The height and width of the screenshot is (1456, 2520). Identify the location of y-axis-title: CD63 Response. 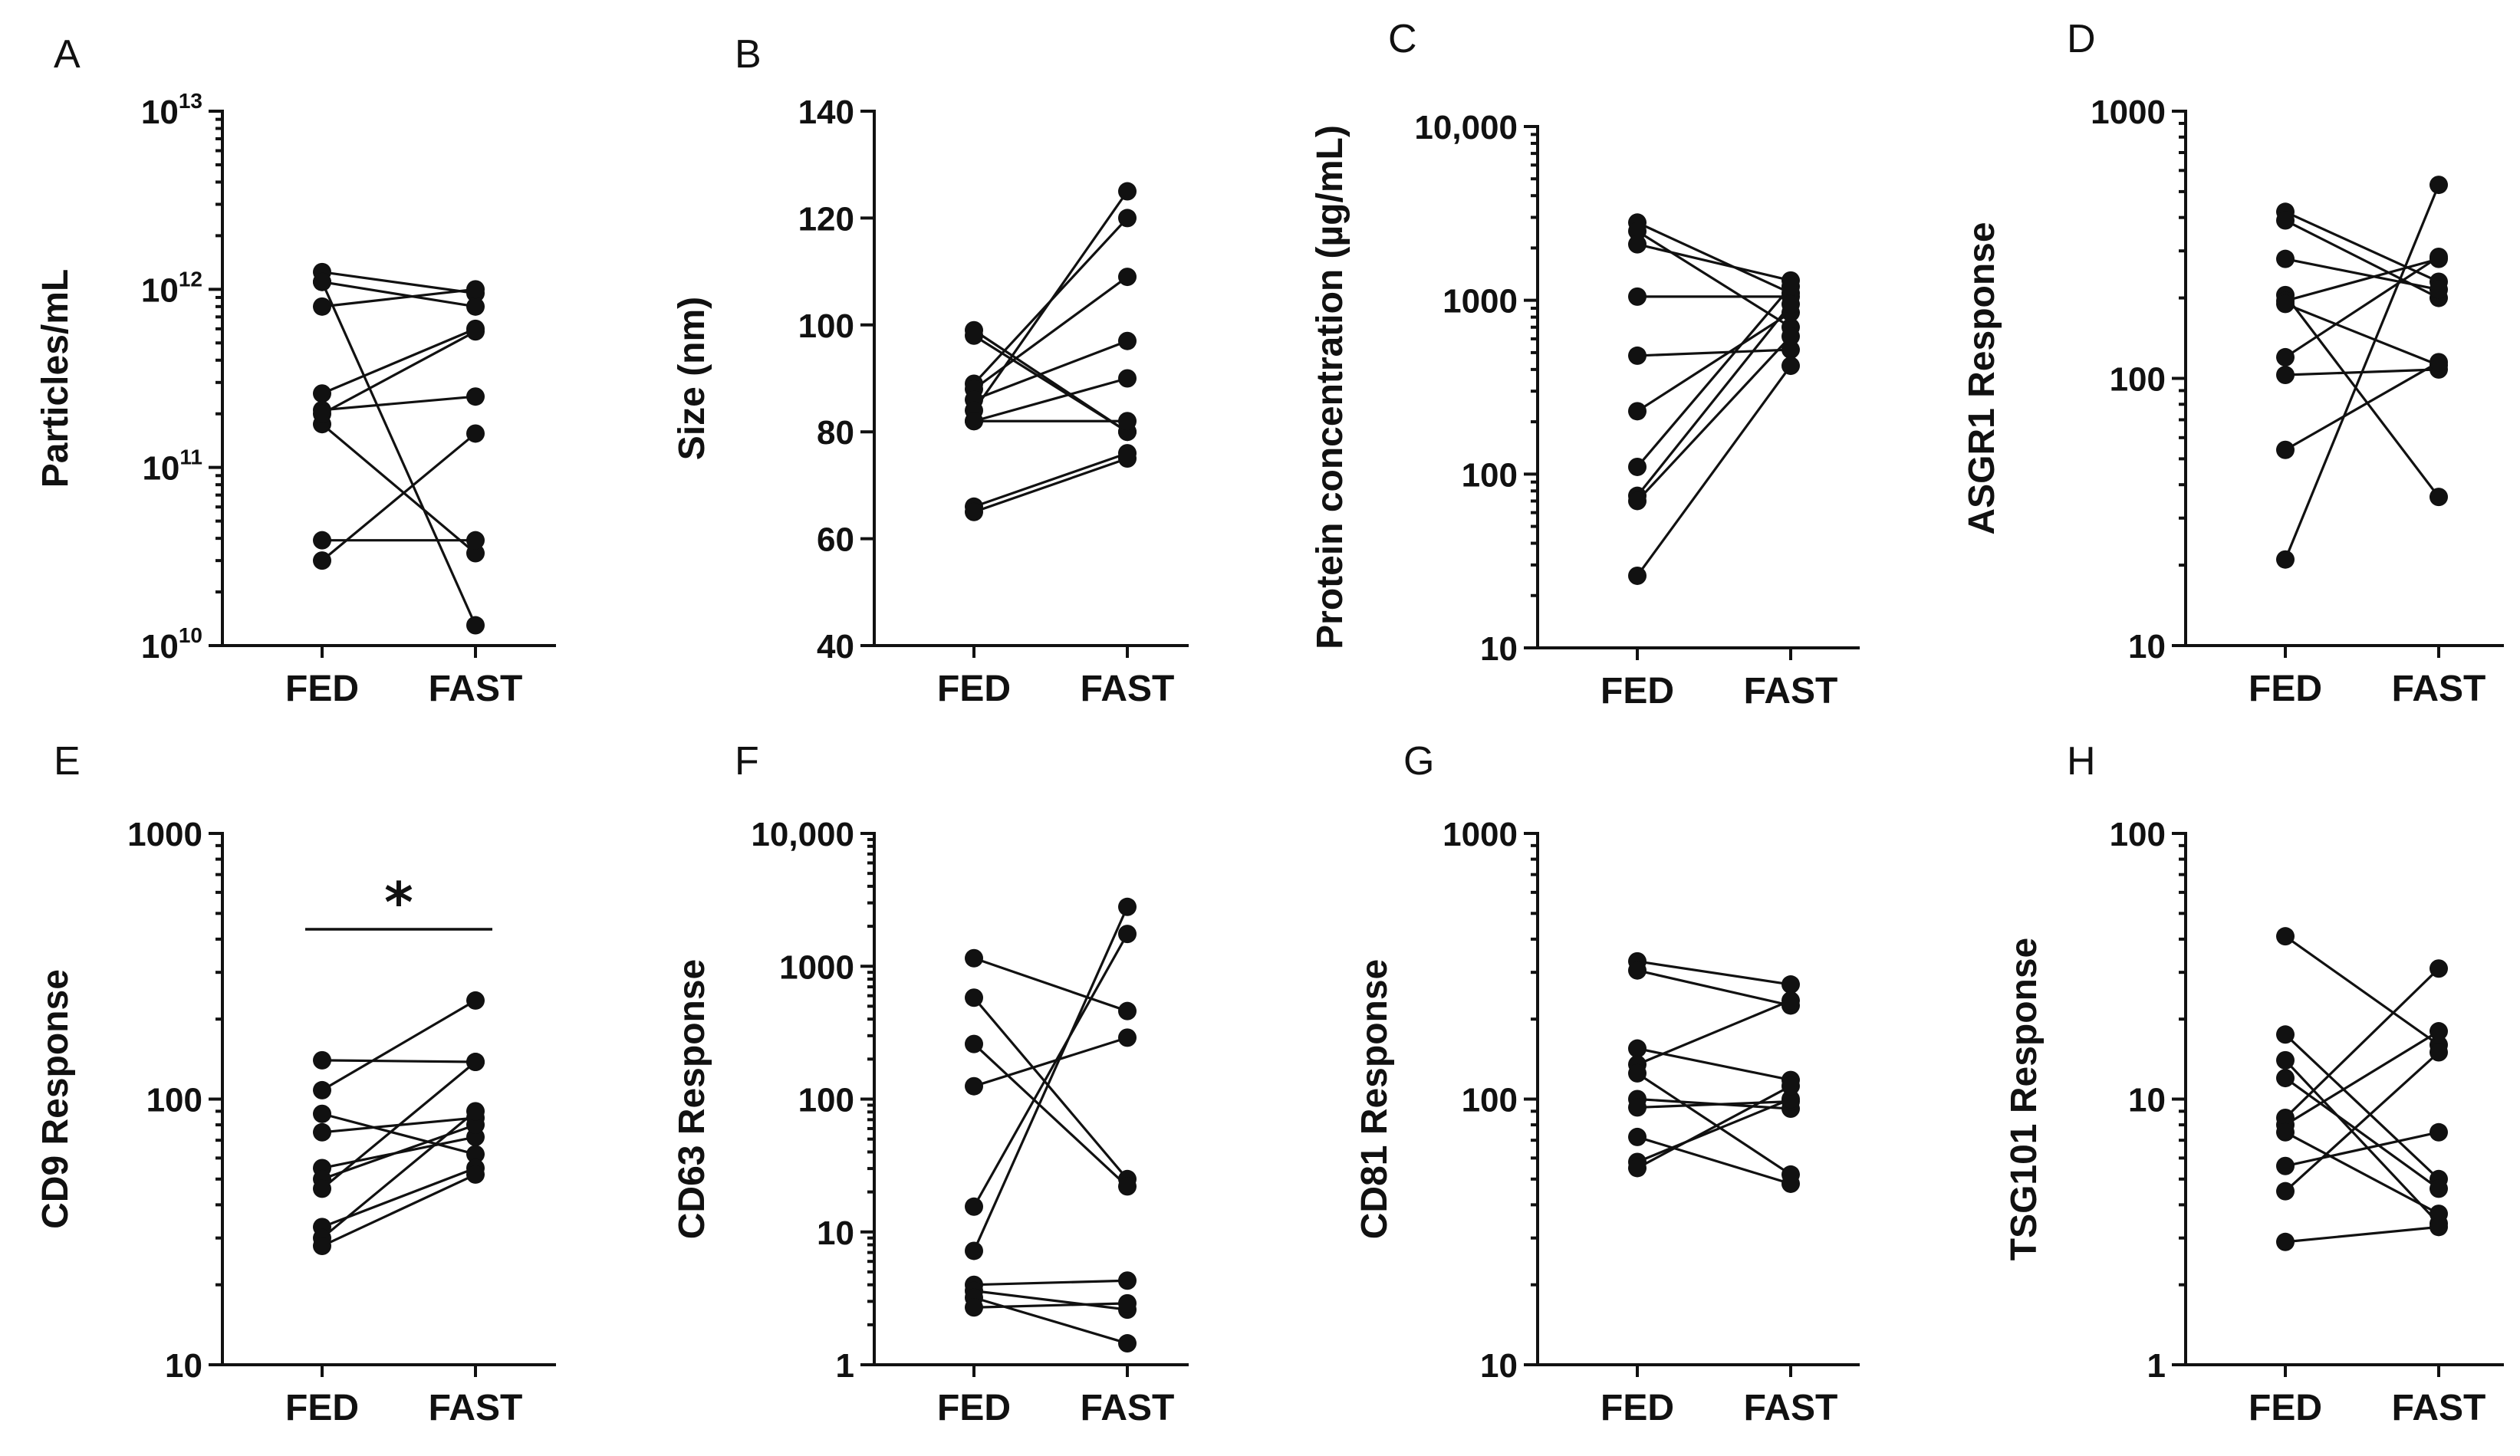
(692, 1099).